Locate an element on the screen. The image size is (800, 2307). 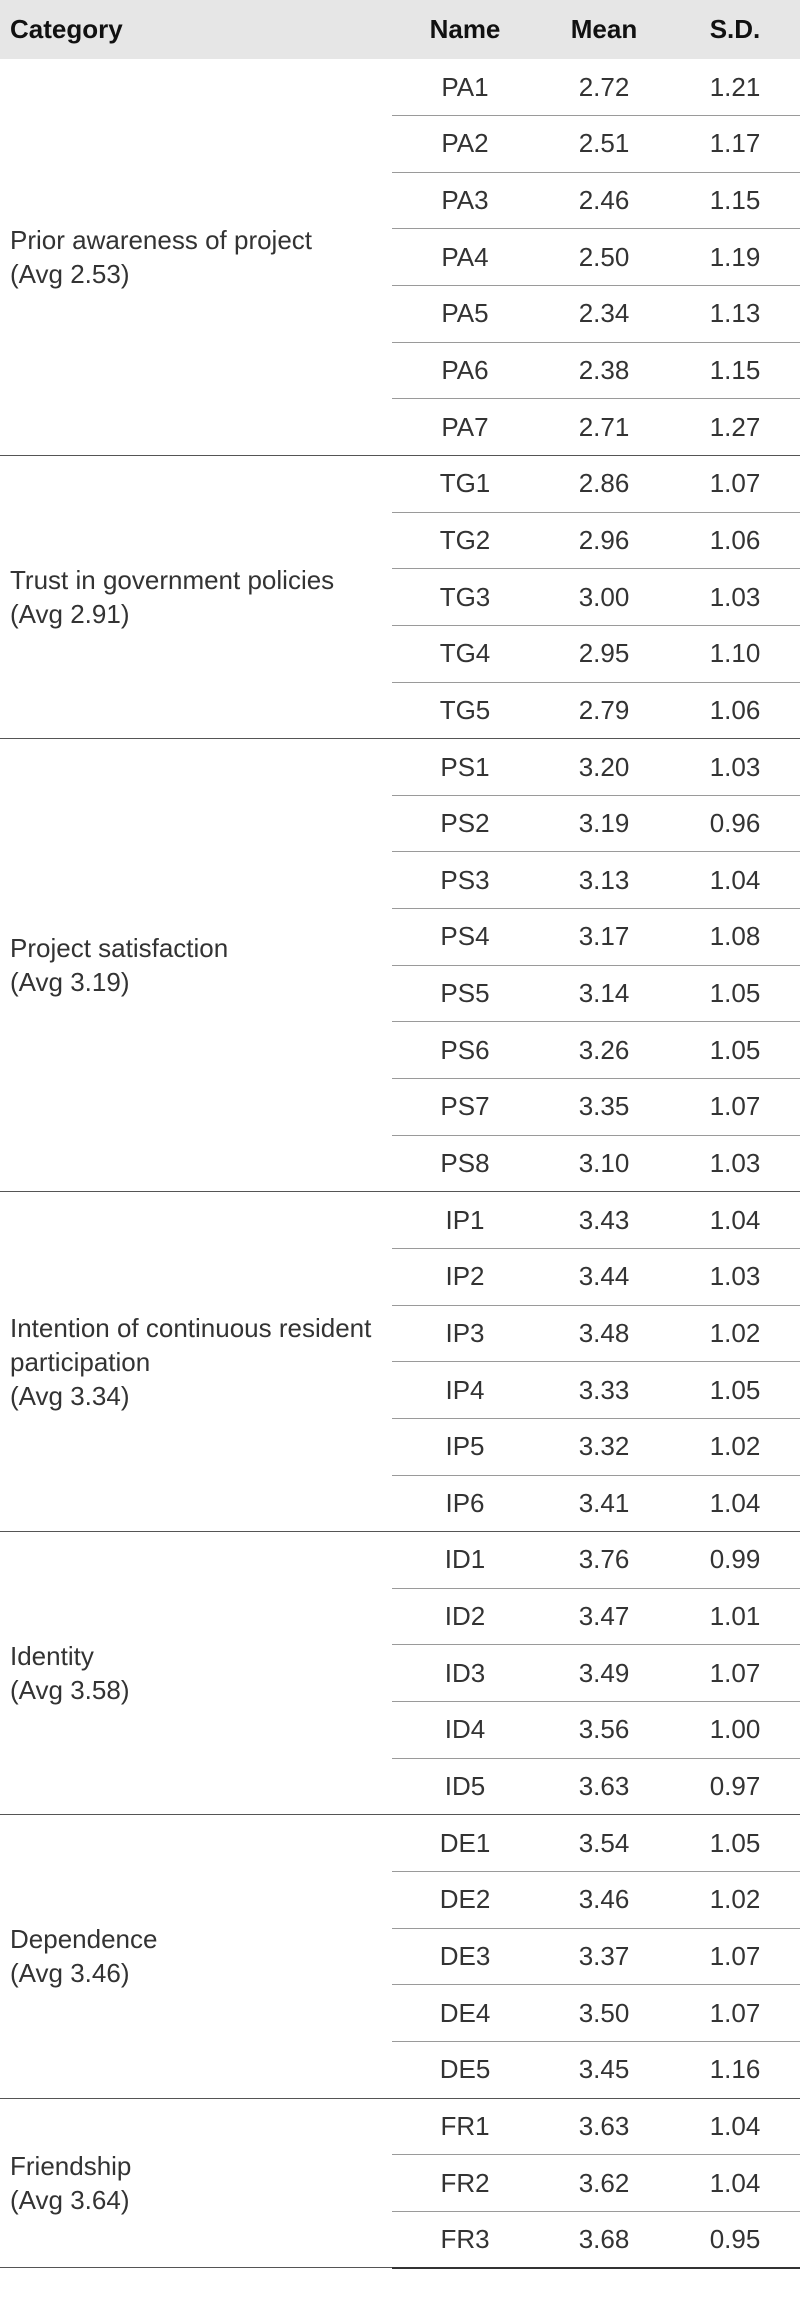
item-name-cell: ID2 is located at coordinates (465, 1617).